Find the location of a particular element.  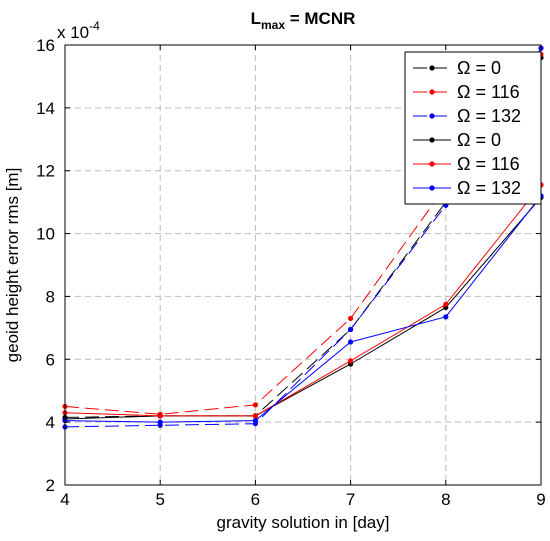

x-tick-label: 7 is located at coordinates (350, 499).